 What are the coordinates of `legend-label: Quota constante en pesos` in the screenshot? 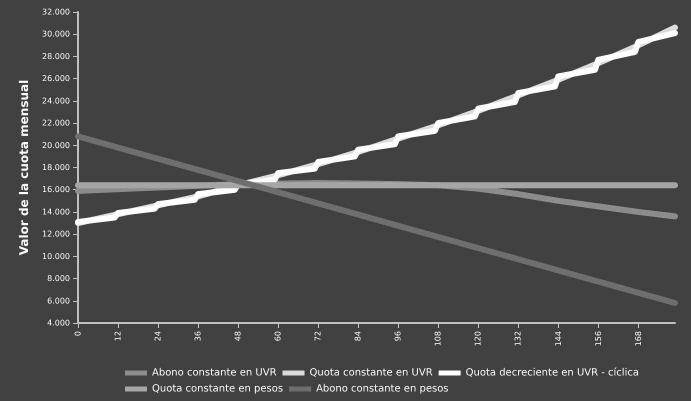 It's located at (218, 389).